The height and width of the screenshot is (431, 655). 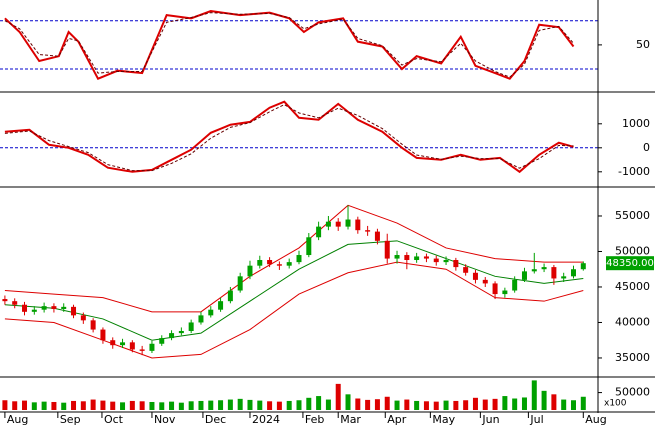 What do you see at coordinates (634, 171) in the screenshot?
I see `y-tick-label: -1000` at bounding box center [634, 171].